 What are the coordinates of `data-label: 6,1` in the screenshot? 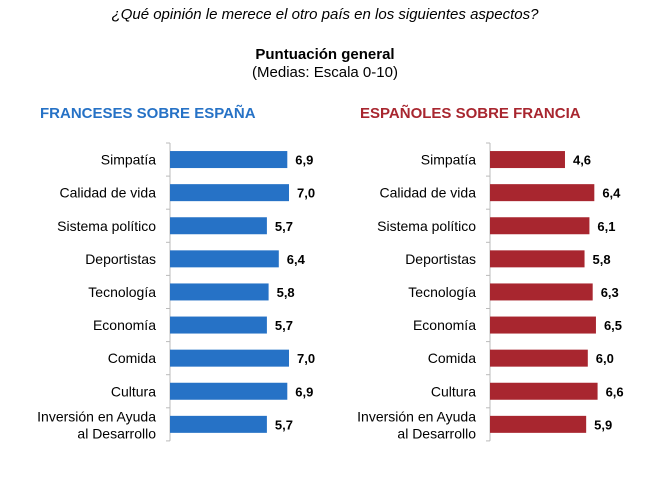 It's located at (606, 226).